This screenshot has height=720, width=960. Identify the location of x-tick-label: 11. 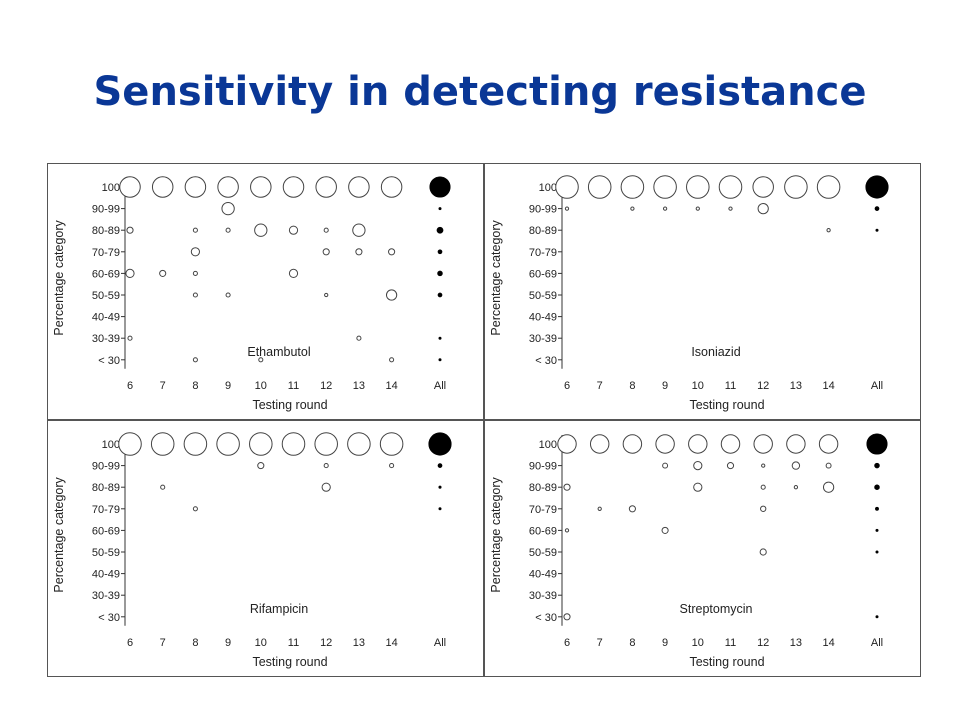
(730, 643).